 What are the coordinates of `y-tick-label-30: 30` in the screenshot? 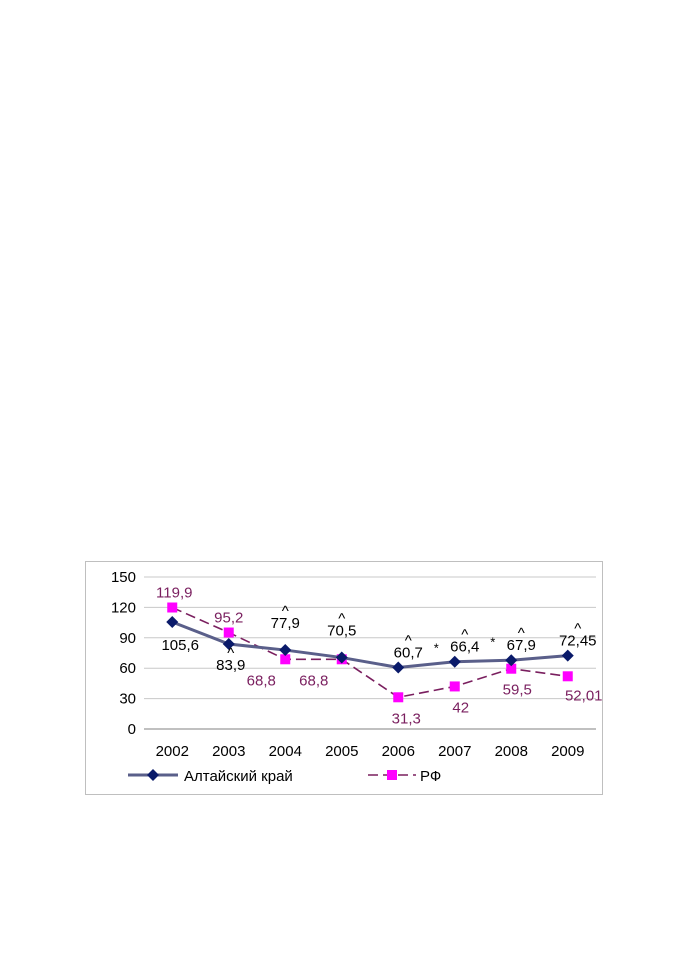 It's located at (127, 699).